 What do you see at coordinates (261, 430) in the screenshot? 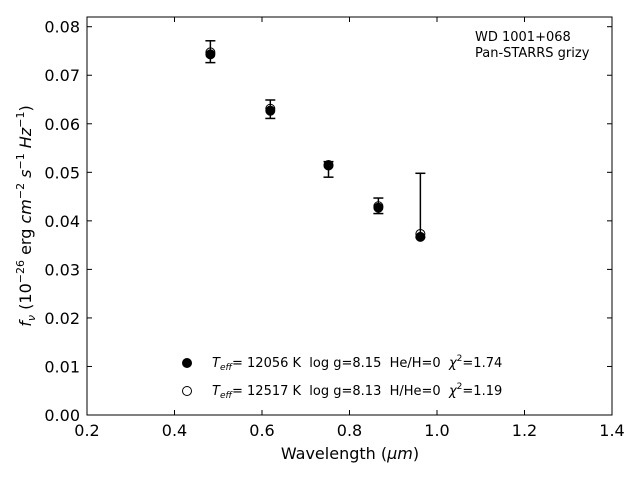
I see `x-tick-label: 0.6` at bounding box center [261, 430].